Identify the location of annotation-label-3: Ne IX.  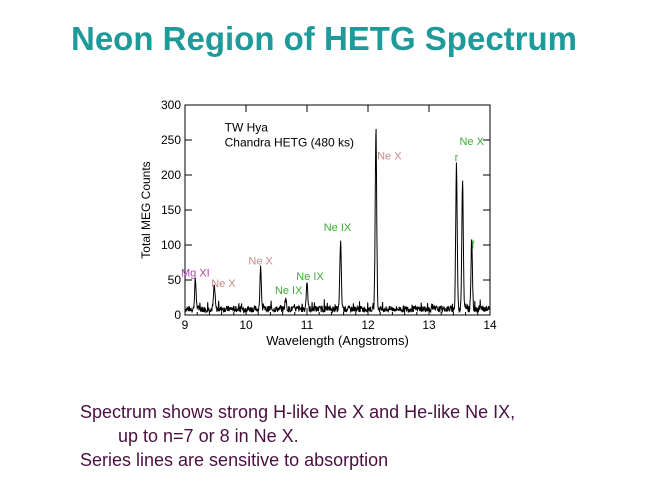
(310, 277).